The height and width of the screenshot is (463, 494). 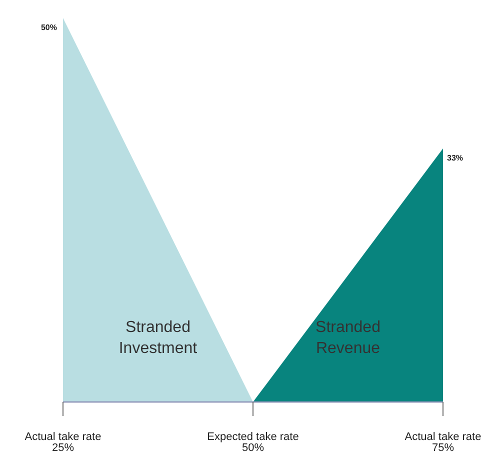 What do you see at coordinates (348, 338) in the screenshot?
I see `series-label: Stranded Revenue` at bounding box center [348, 338].